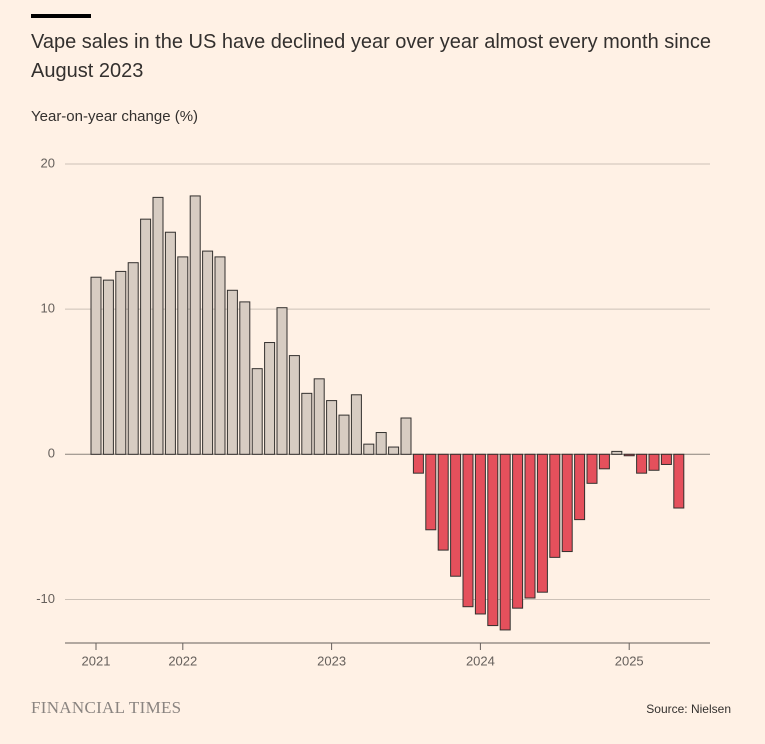  Describe the element at coordinates (629, 660) in the screenshot. I see `x-tick-label: 2025` at that location.